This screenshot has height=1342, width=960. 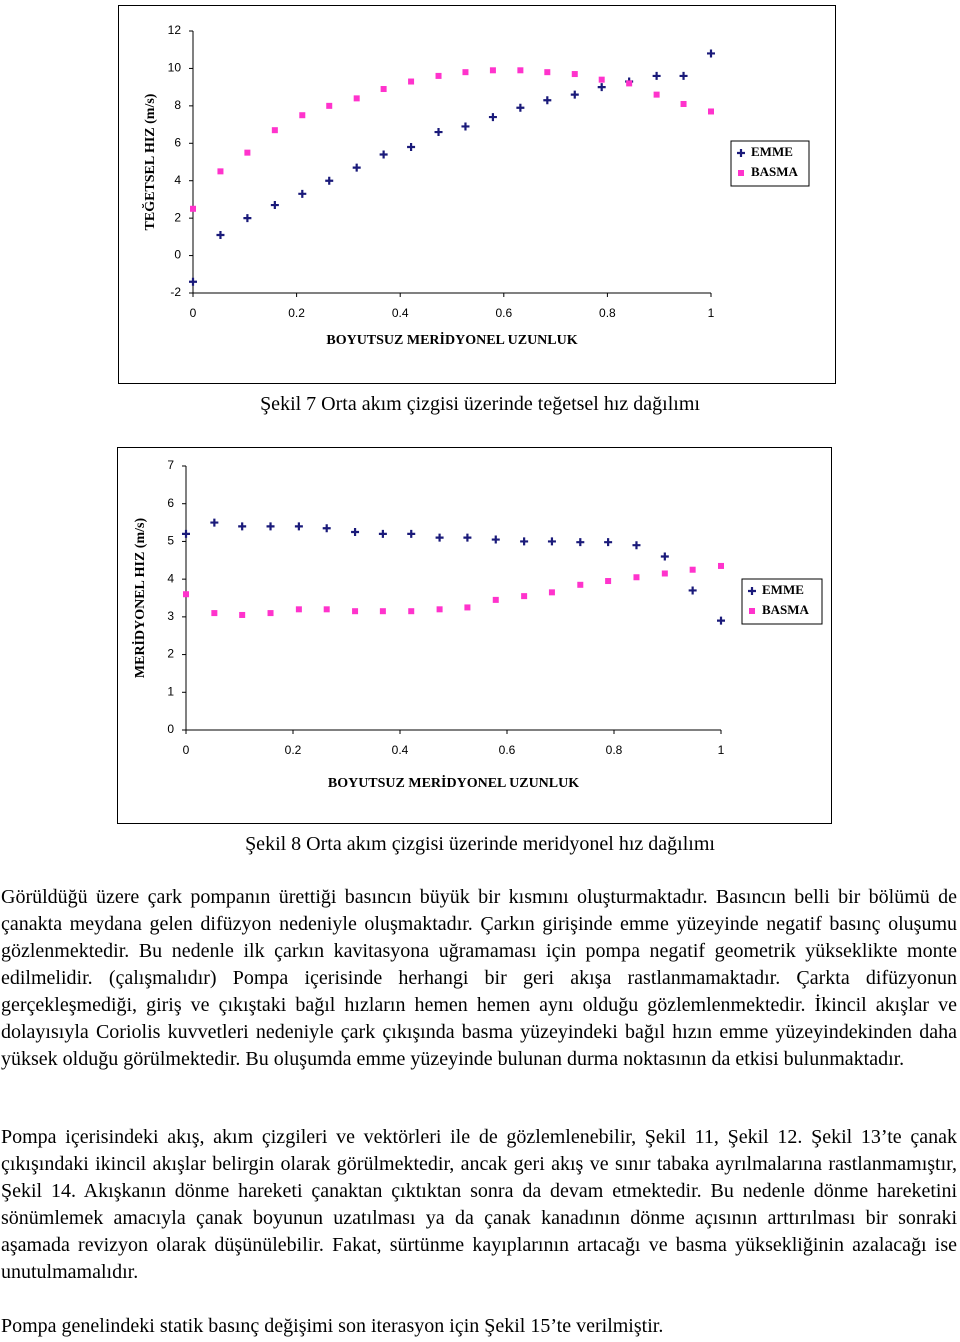 I want to click on y-tick-label: 10, so click(x=175, y=68).